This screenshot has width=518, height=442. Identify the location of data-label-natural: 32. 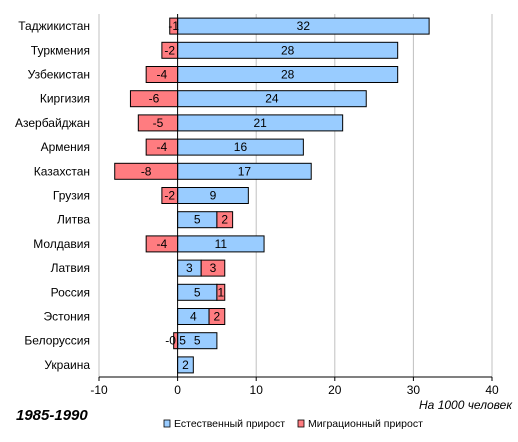
(304, 26).